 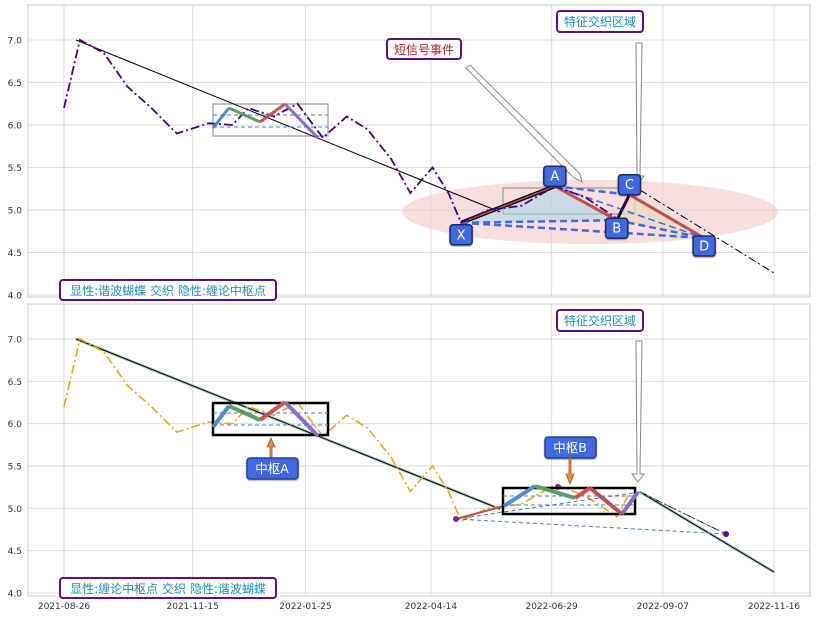 I want to click on point-label-d: D, so click(x=704, y=247).